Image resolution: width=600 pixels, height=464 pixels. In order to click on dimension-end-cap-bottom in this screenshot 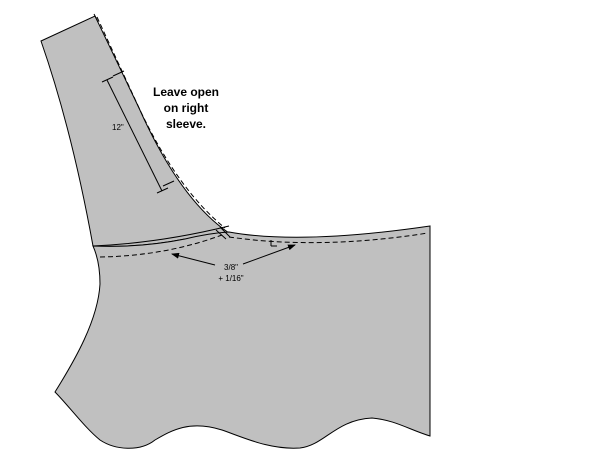, I will do `click(162, 190)`.